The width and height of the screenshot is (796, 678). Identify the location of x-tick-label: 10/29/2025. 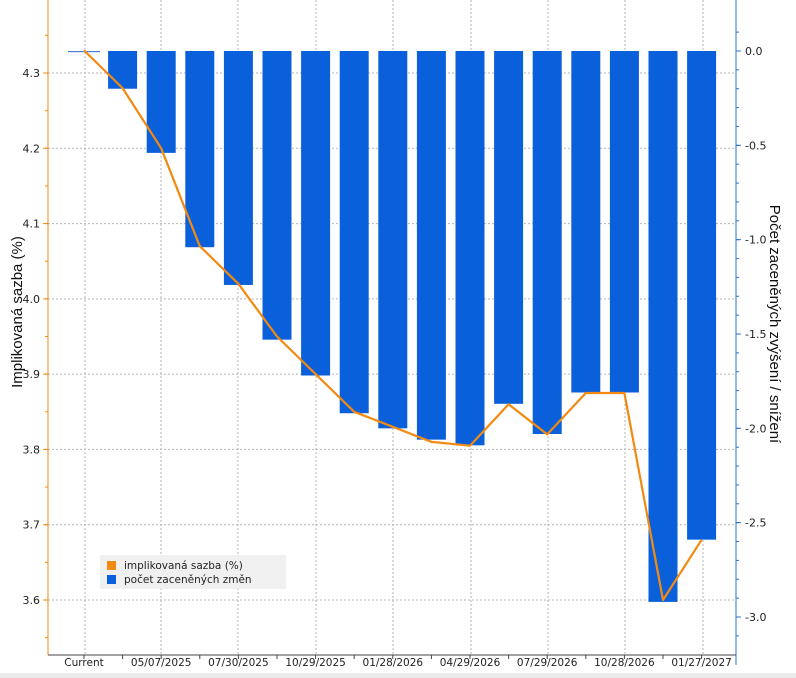
(315, 663).